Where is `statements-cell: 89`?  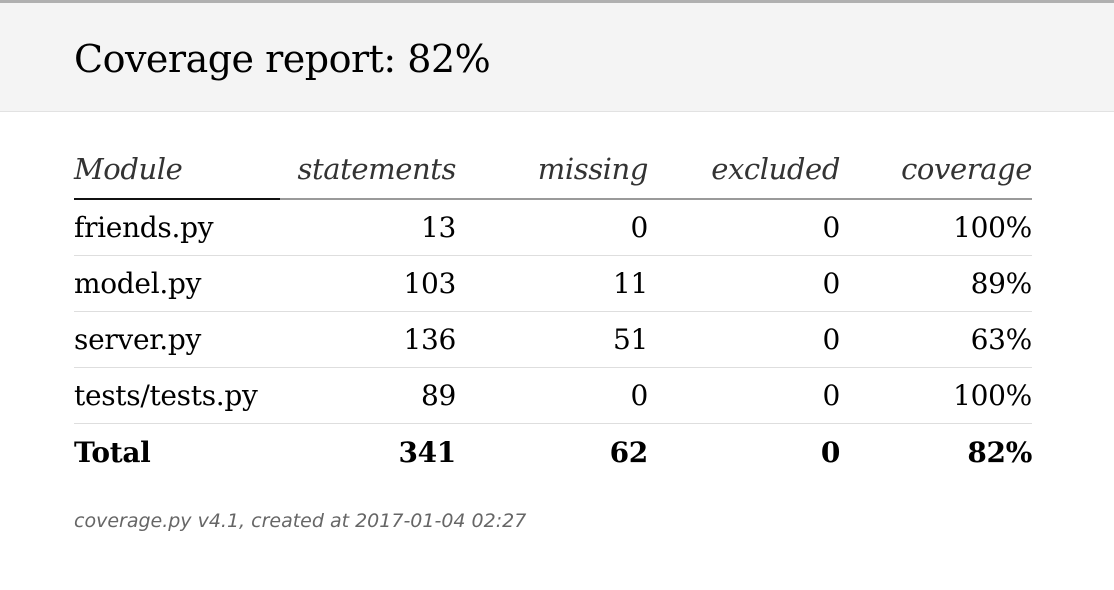 statements-cell: 89 is located at coordinates (368, 395).